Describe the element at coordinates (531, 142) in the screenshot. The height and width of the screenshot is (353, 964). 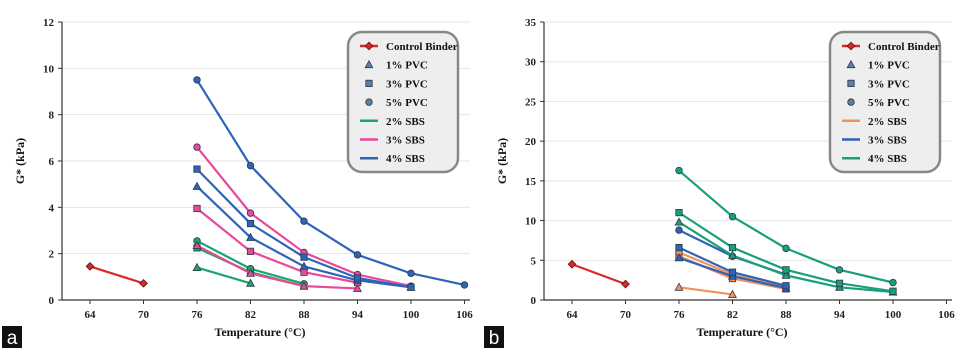
I see `y-tick-label: 20` at that location.